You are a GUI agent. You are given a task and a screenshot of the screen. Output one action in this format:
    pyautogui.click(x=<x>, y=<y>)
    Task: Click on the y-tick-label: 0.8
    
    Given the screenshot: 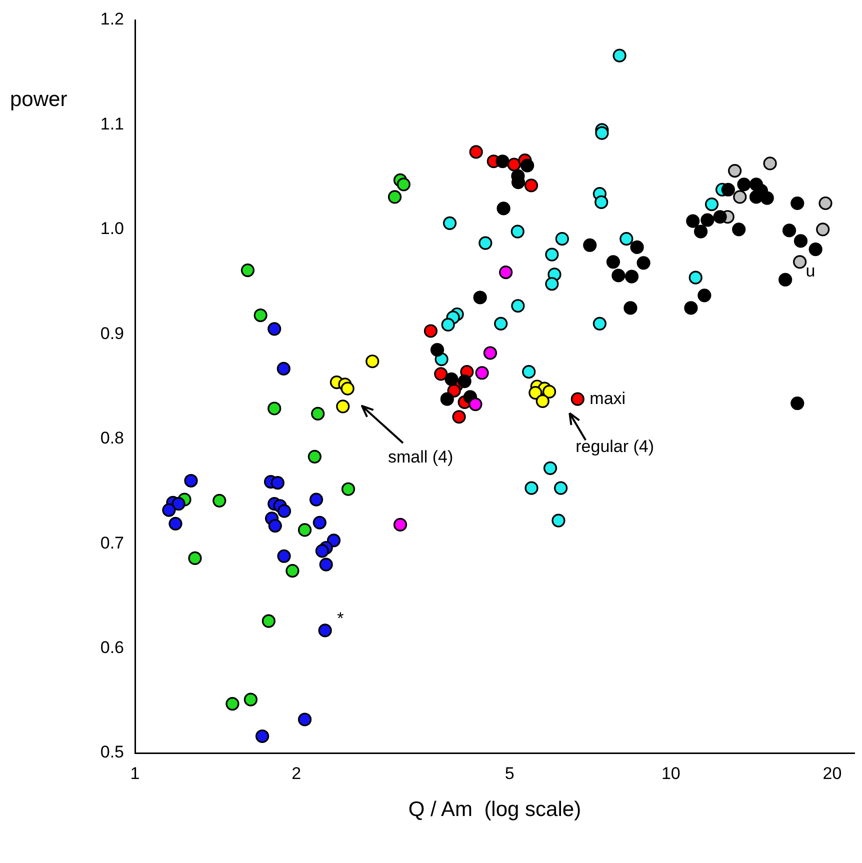 What is the action you would take?
    pyautogui.click(x=112, y=438)
    